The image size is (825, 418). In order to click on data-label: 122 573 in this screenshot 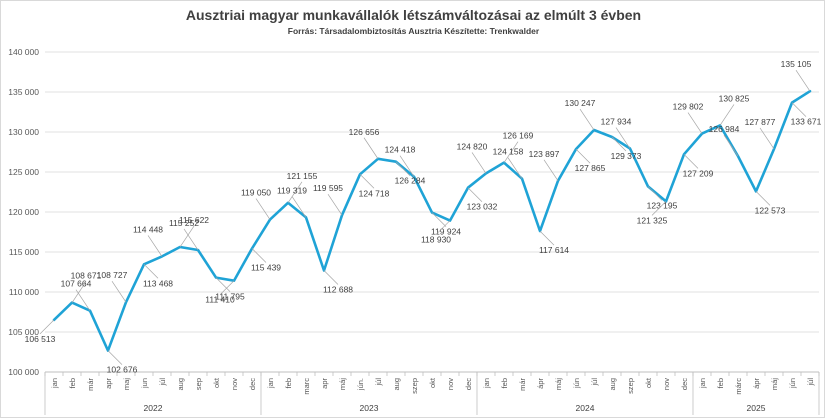, I will do `click(770, 210)`.